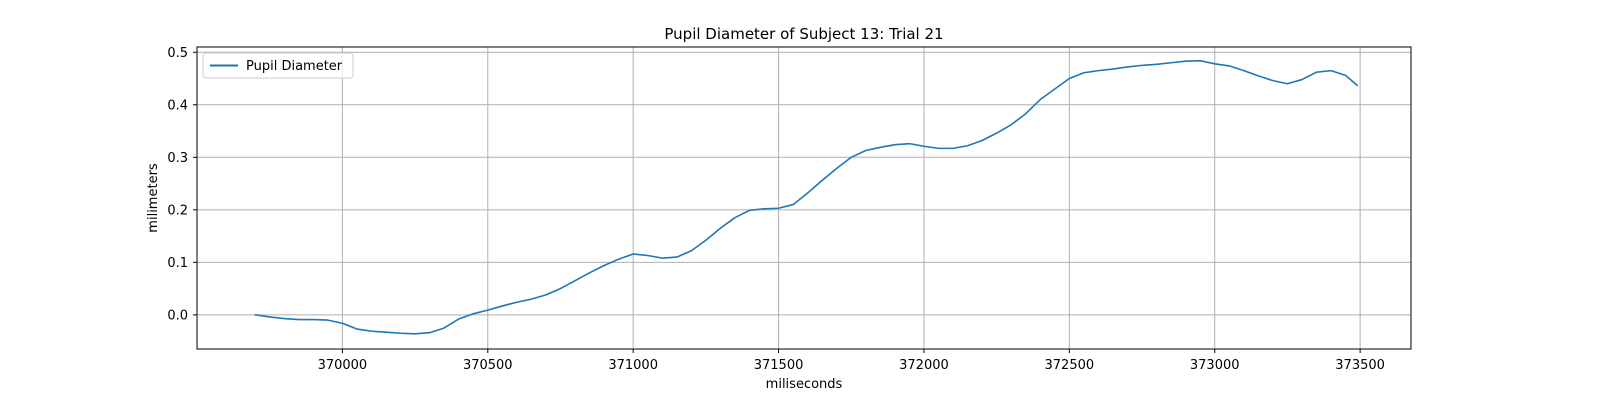 The width and height of the screenshot is (1600, 400). What do you see at coordinates (924, 365) in the screenshot?
I see `x-tick-label: 372000` at bounding box center [924, 365].